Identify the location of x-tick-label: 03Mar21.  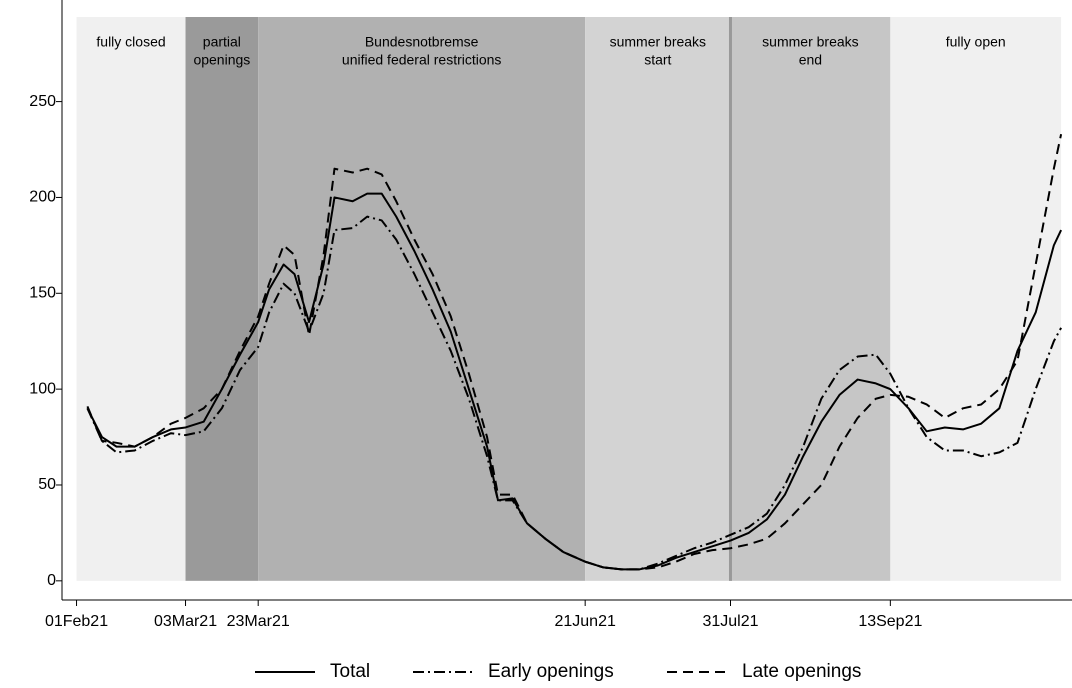
(185, 621).